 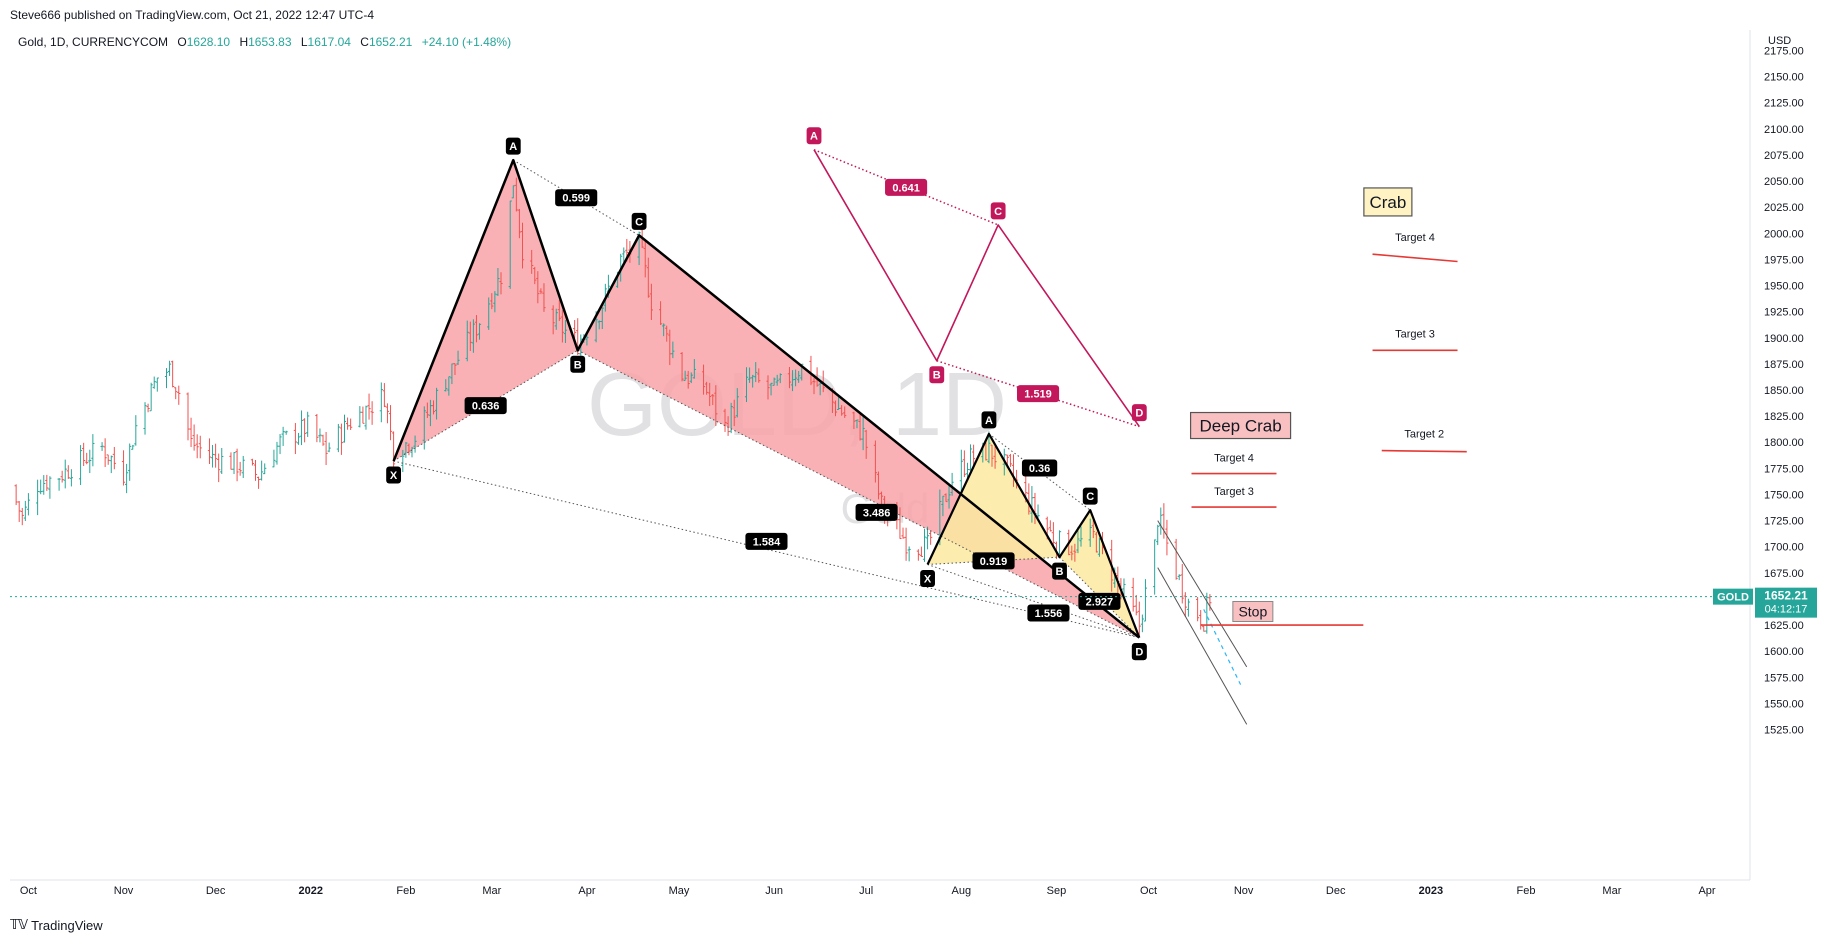 I want to click on y-tick-label: 2000.00, so click(x=1784, y=234).